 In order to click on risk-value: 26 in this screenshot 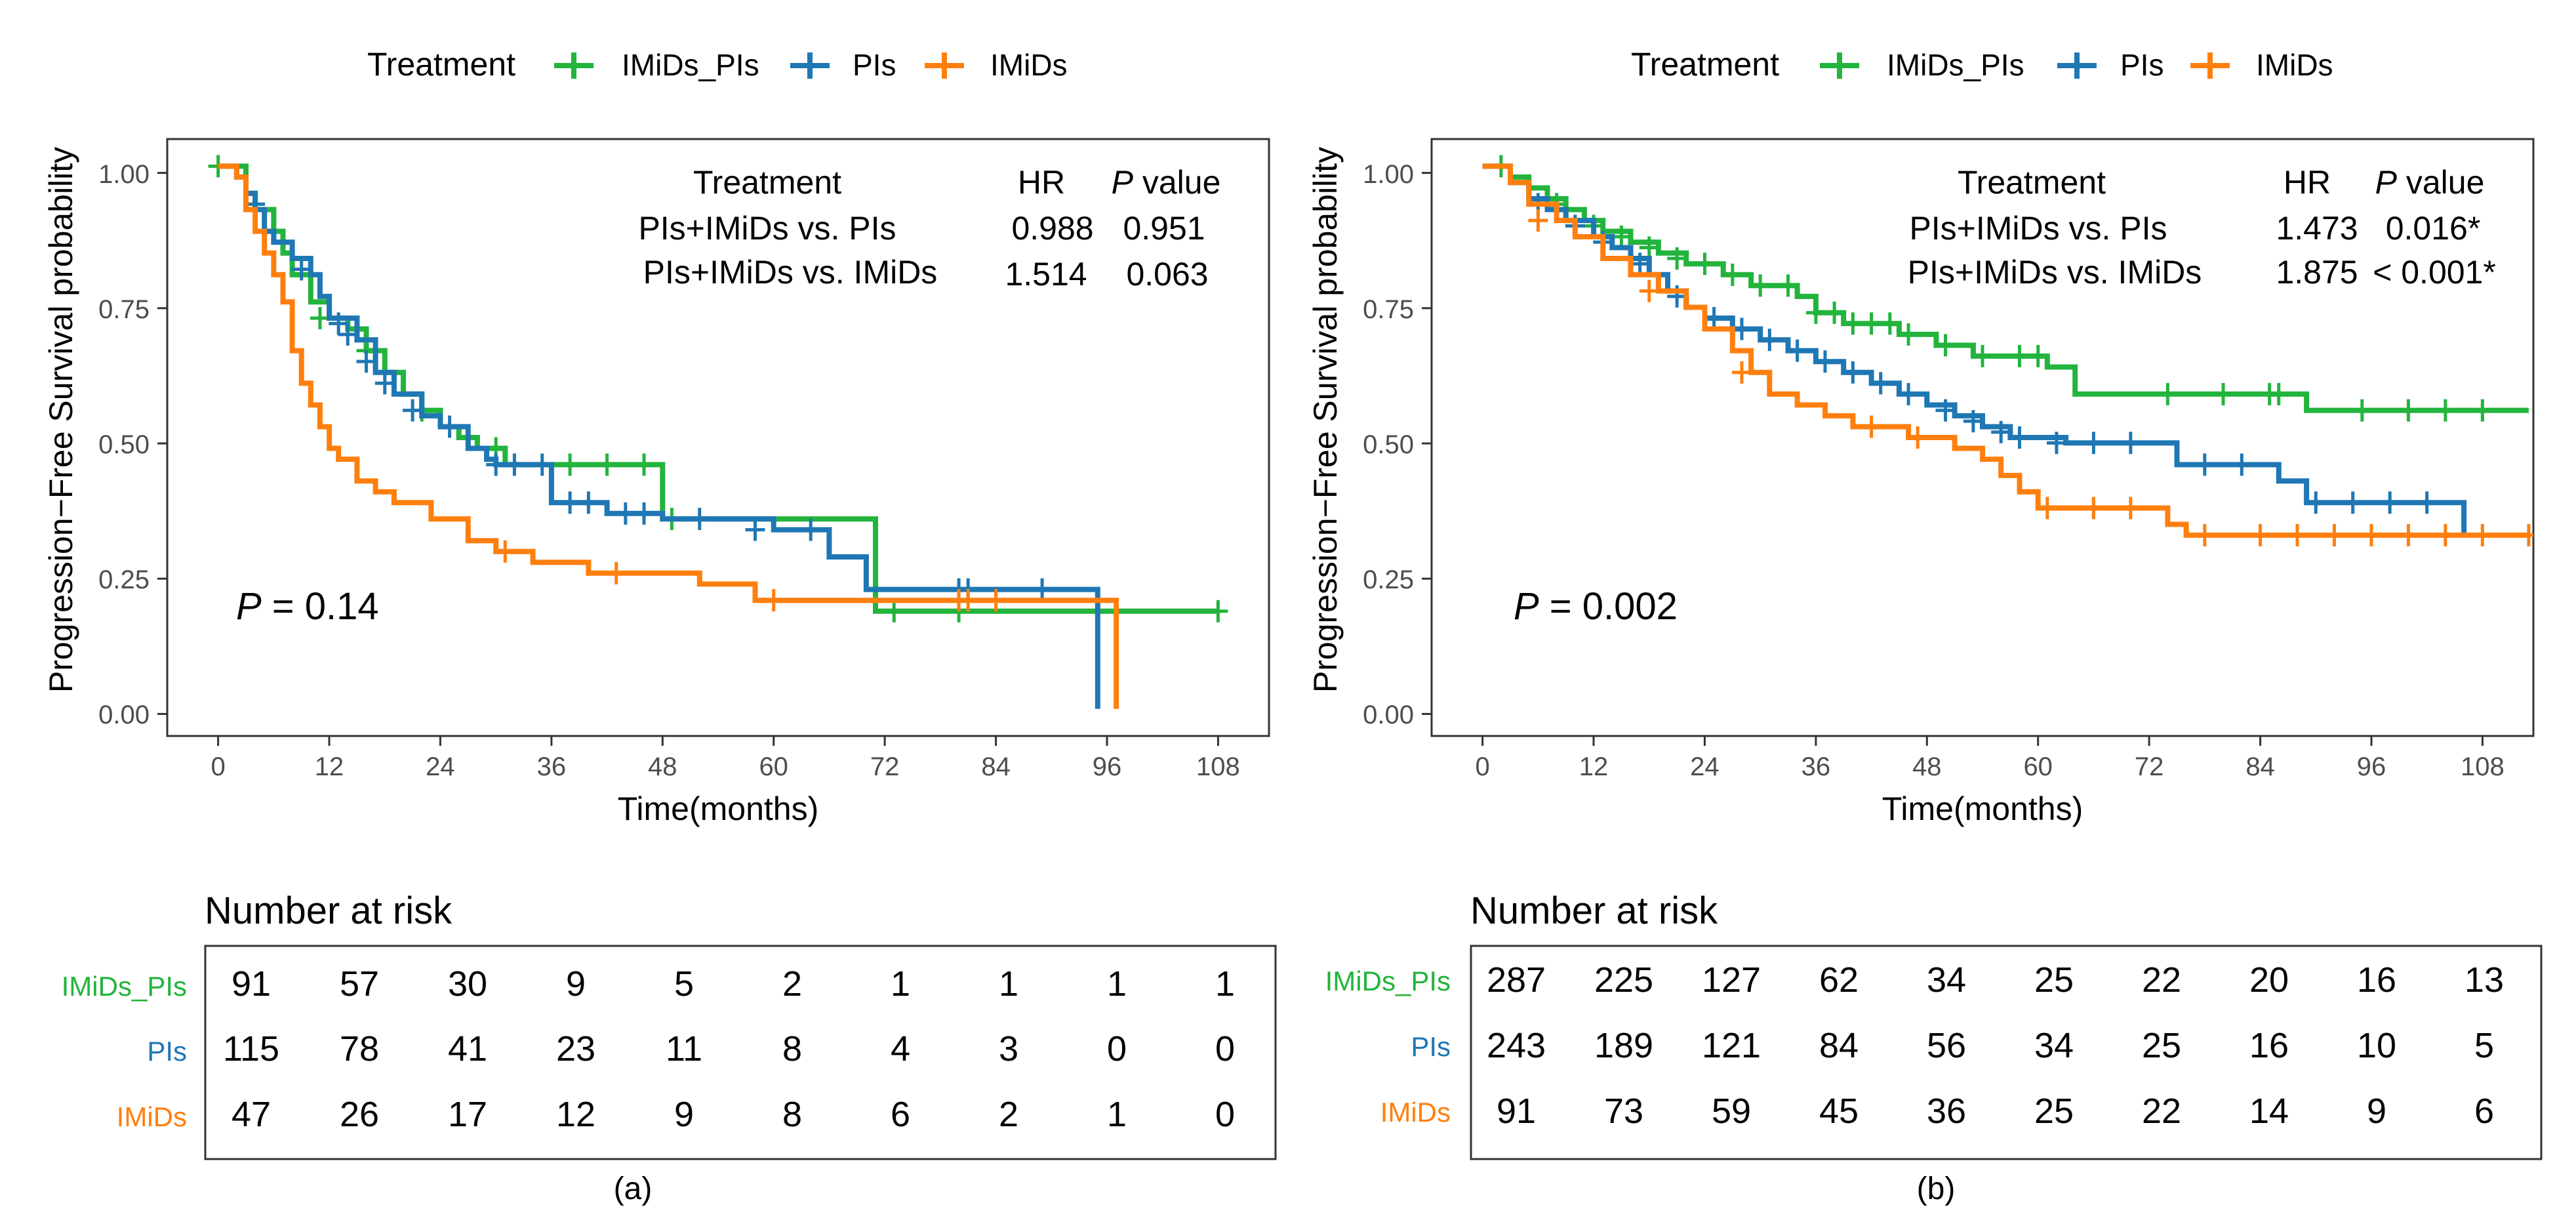, I will do `click(359, 1114)`.